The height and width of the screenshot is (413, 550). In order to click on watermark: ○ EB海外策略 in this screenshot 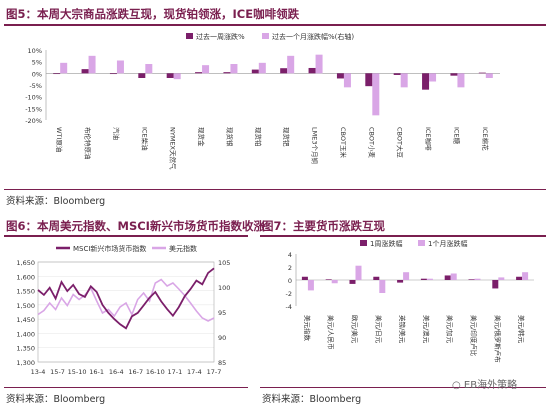, I will do `click(484, 383)`.